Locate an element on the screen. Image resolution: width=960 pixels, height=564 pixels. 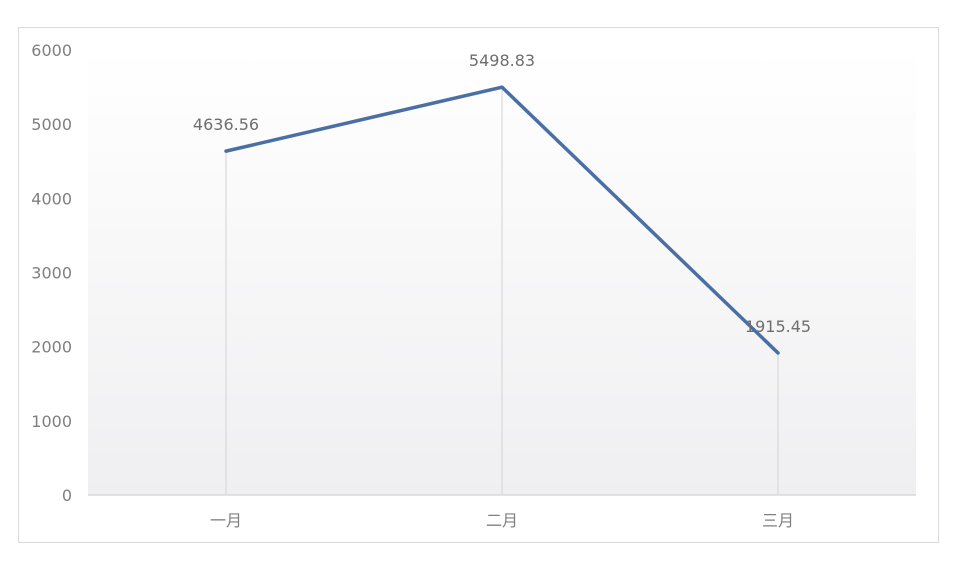
data-label: 4636.56 is located at coordinates (226, 124).